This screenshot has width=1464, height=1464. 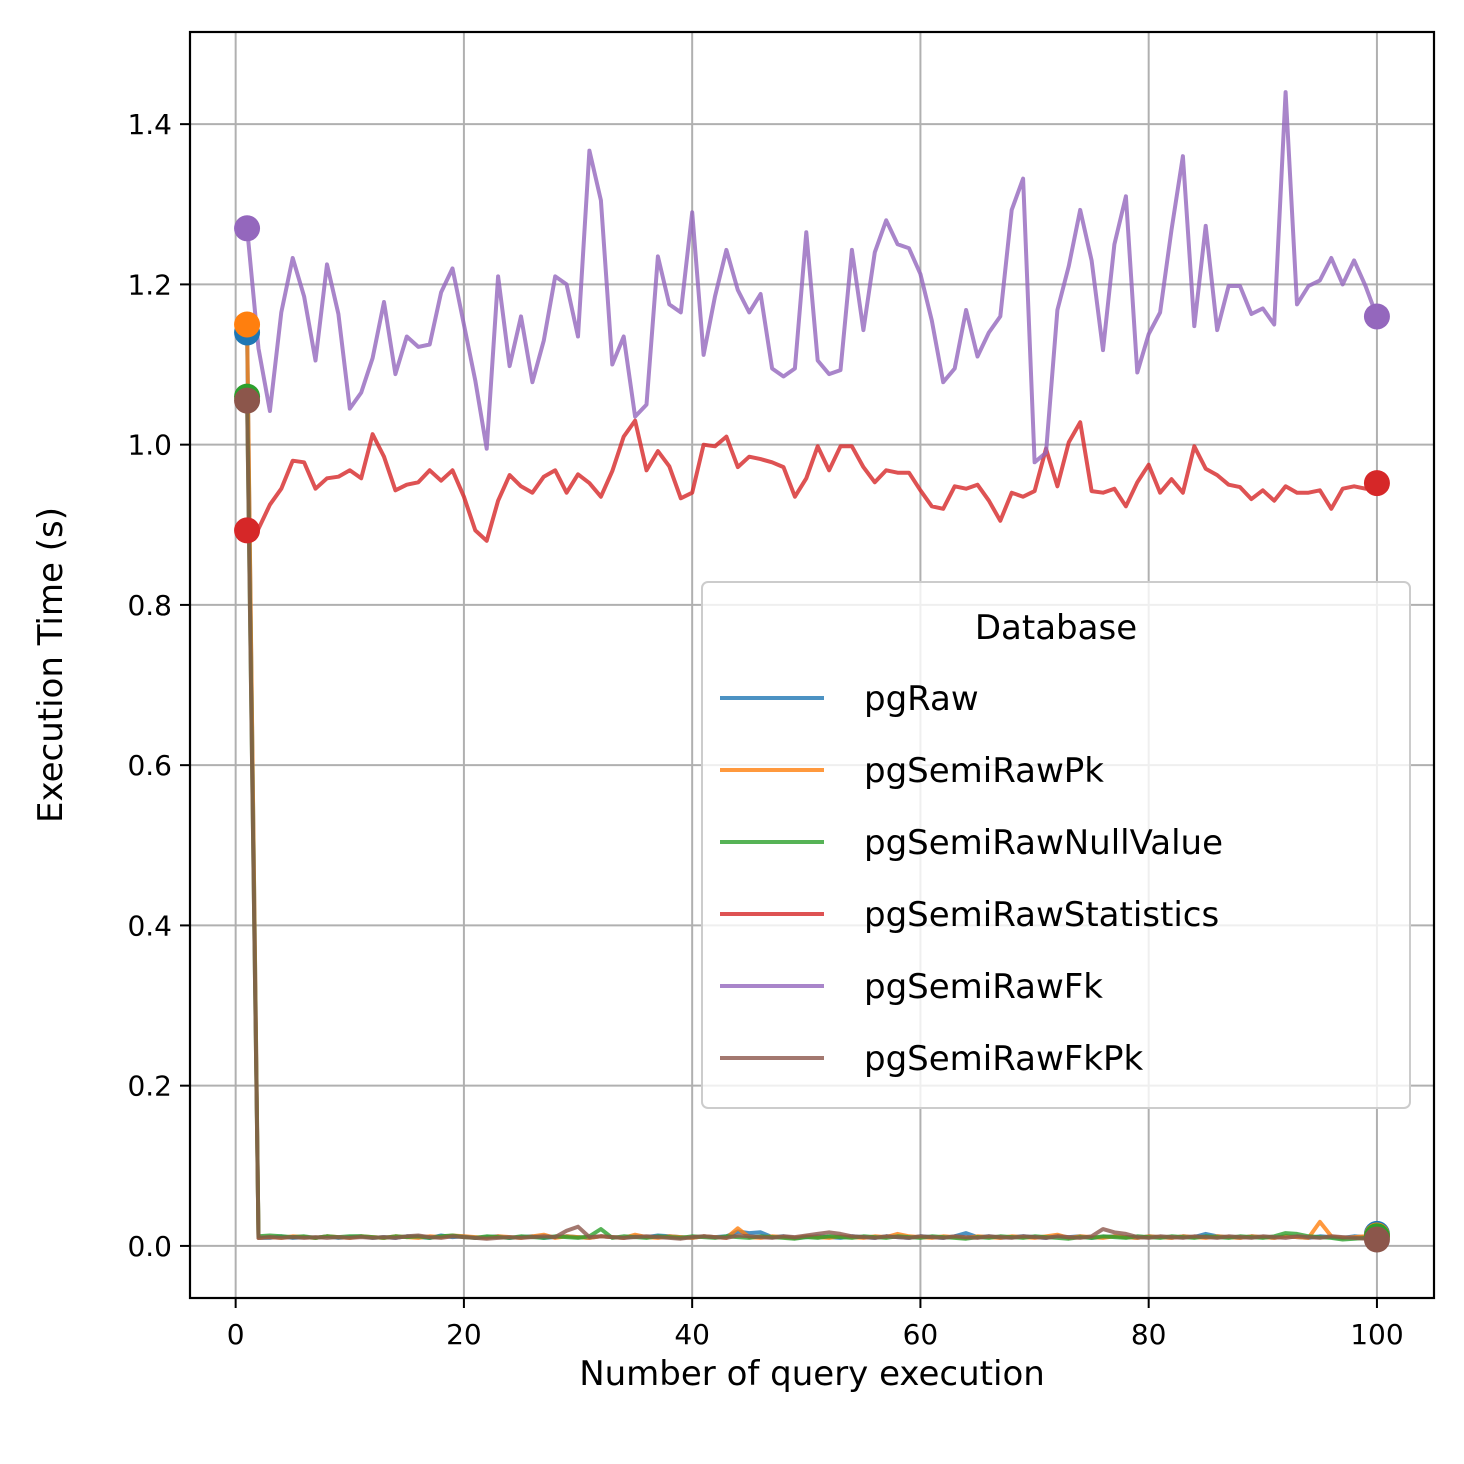 I want to click on legend-label: pgRaw, so click(x=921, y=699).